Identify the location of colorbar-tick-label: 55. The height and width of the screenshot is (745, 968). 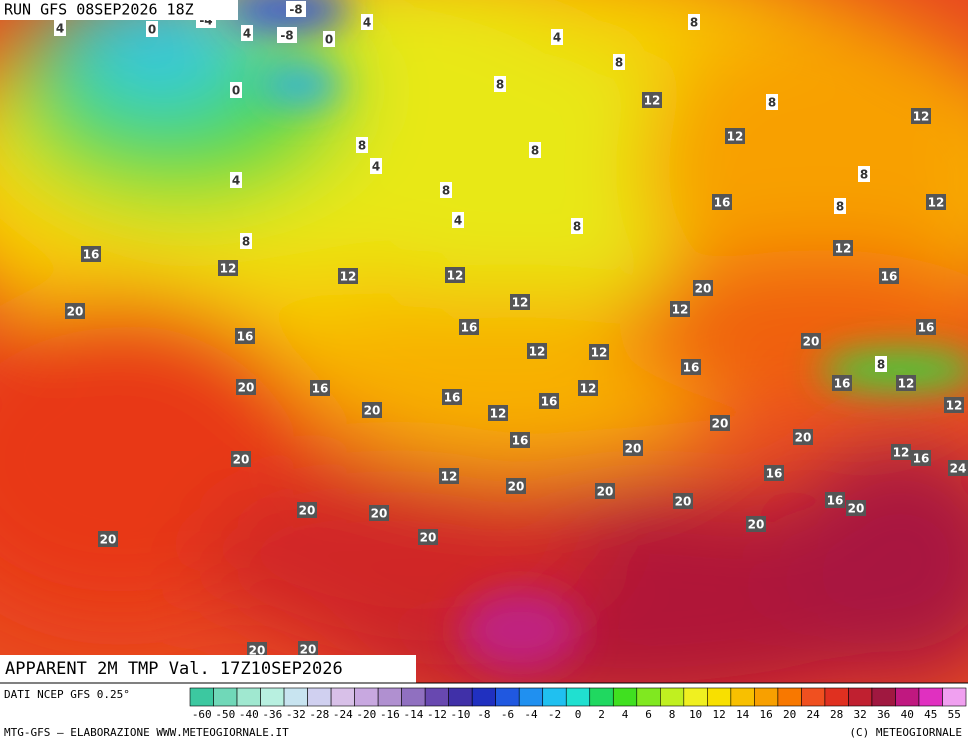
(954, 714).